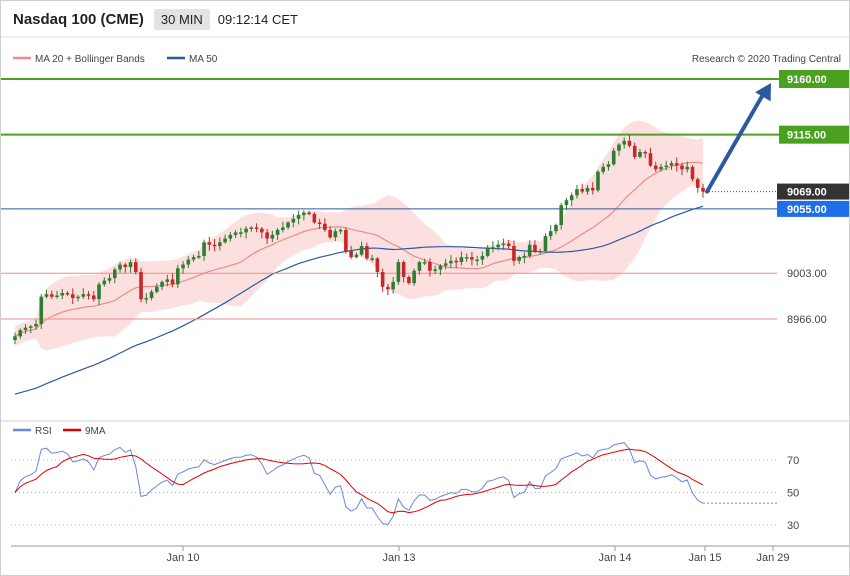 The height and width of the screenshot is (576, 850). Describe the element at coordinates (772, 558) in the screenshot. I see `x-tick-label-4: Jan 29` at that location.